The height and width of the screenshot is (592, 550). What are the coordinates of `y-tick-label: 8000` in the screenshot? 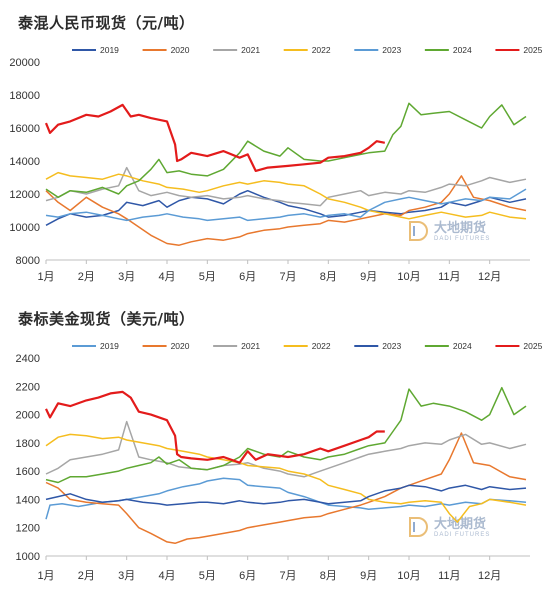 It's located at (28, 261).